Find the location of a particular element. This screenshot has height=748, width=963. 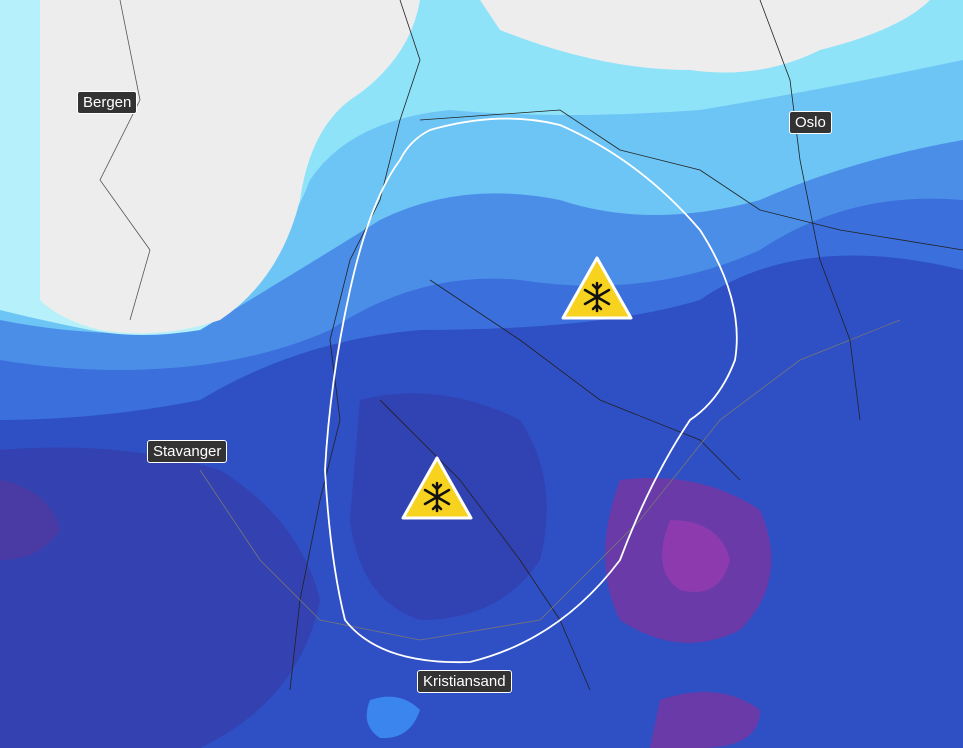

city-label-bergen: Bergen is located at coordinates (107, 102).